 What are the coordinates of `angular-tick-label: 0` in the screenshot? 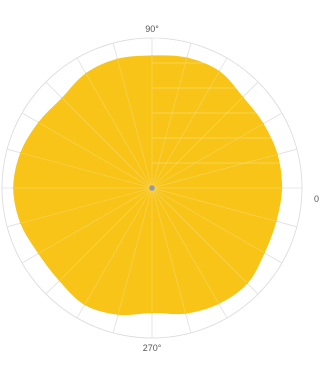 It's located at (316, 199).